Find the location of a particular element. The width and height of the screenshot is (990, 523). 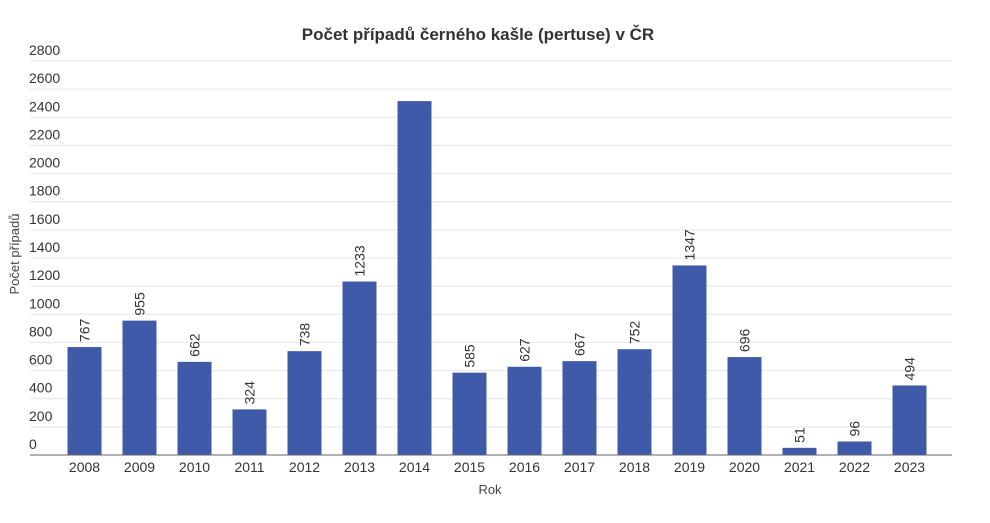

x-tick-label: 2018 is located at coordinates (634, 467).